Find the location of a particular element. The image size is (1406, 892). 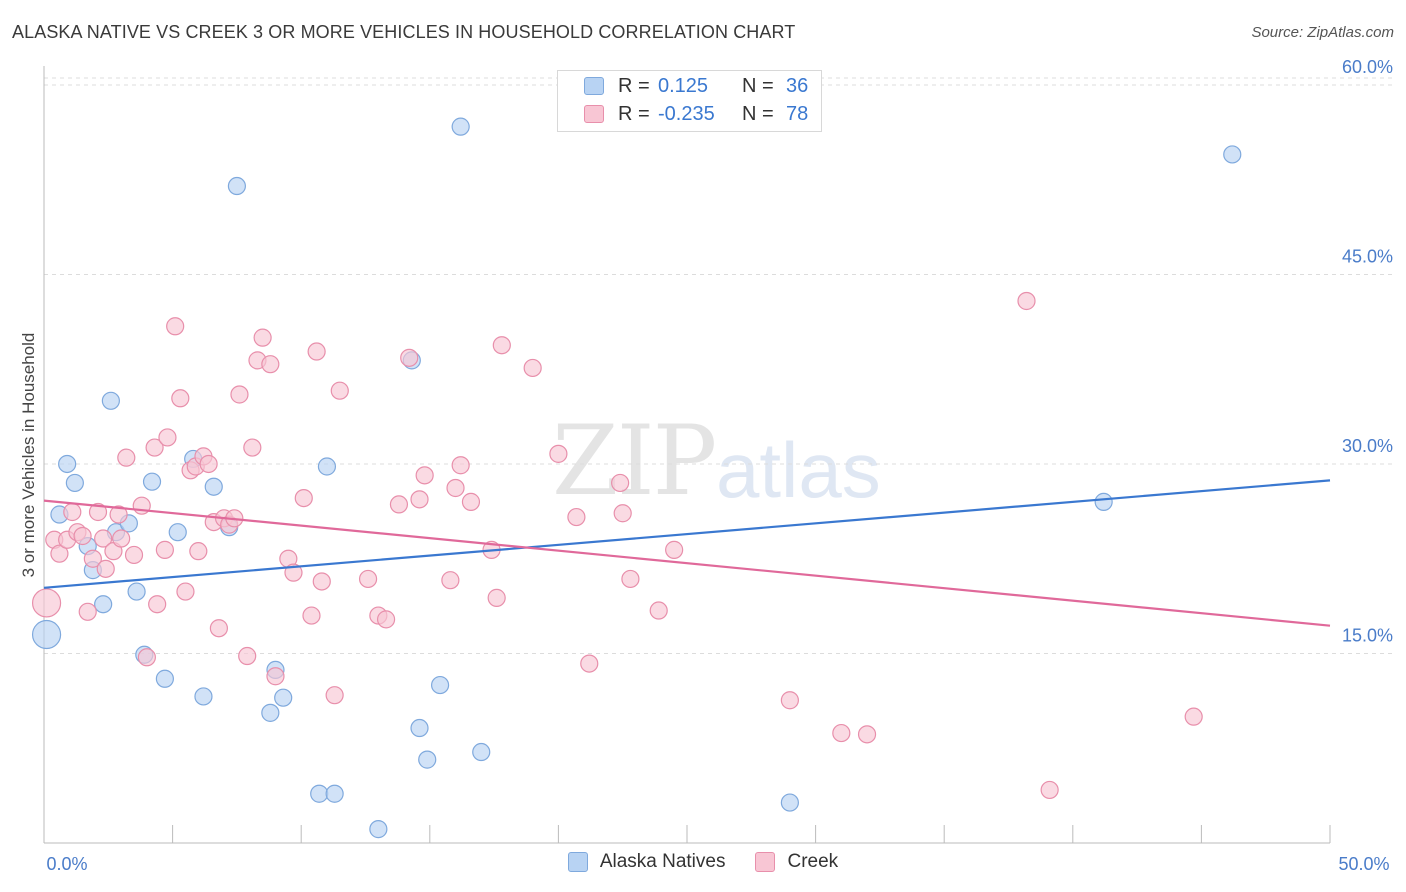

series-swatch-pink is located at coordinates (765, 862).